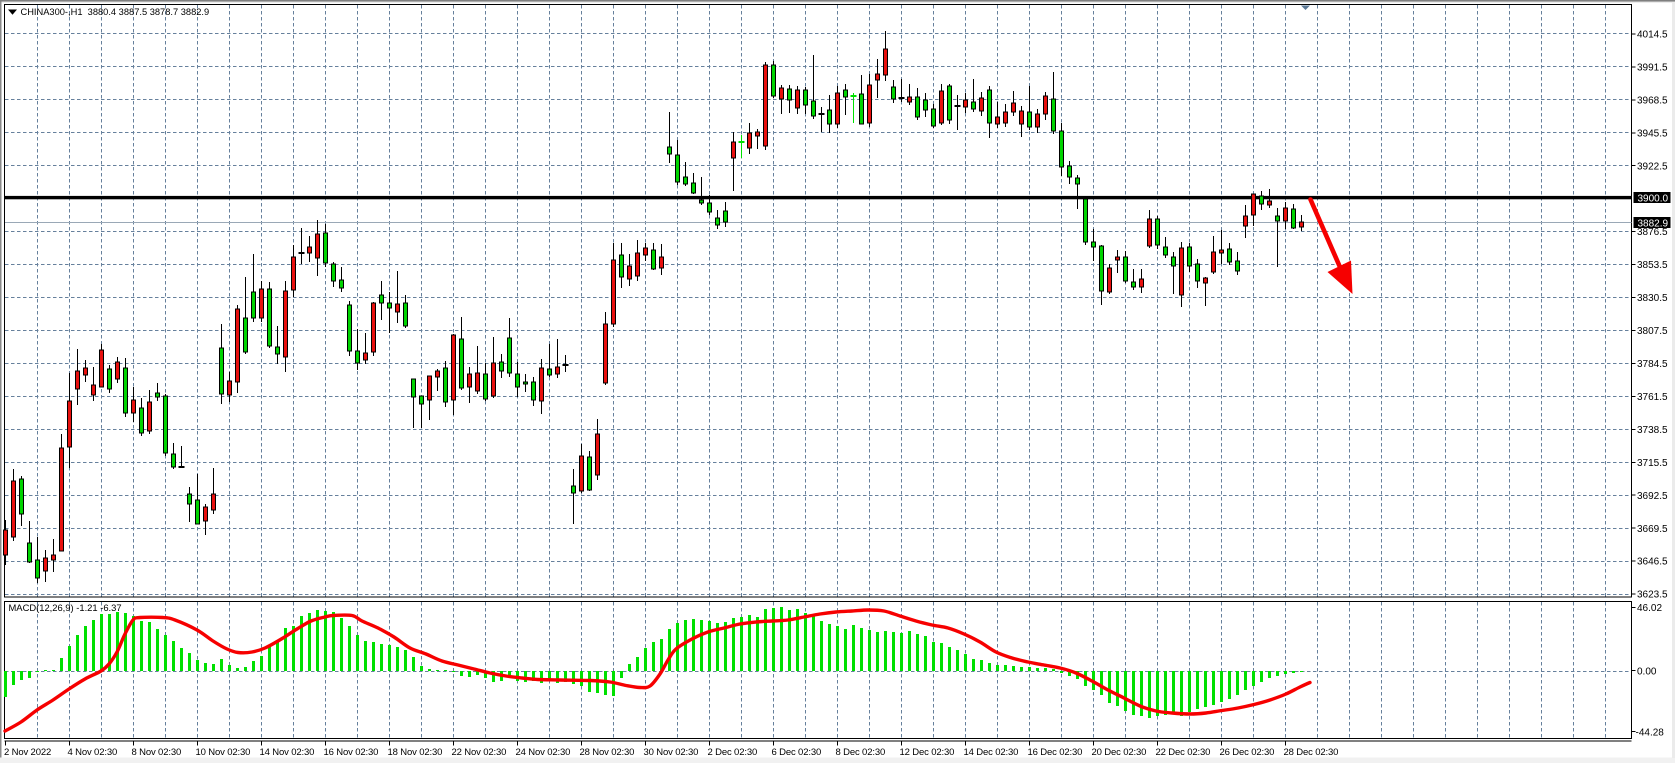 The width and height of the screenshot is (1675, 763). I want to click on svg-text: 10 Nov 02:30, so click(223, 752).